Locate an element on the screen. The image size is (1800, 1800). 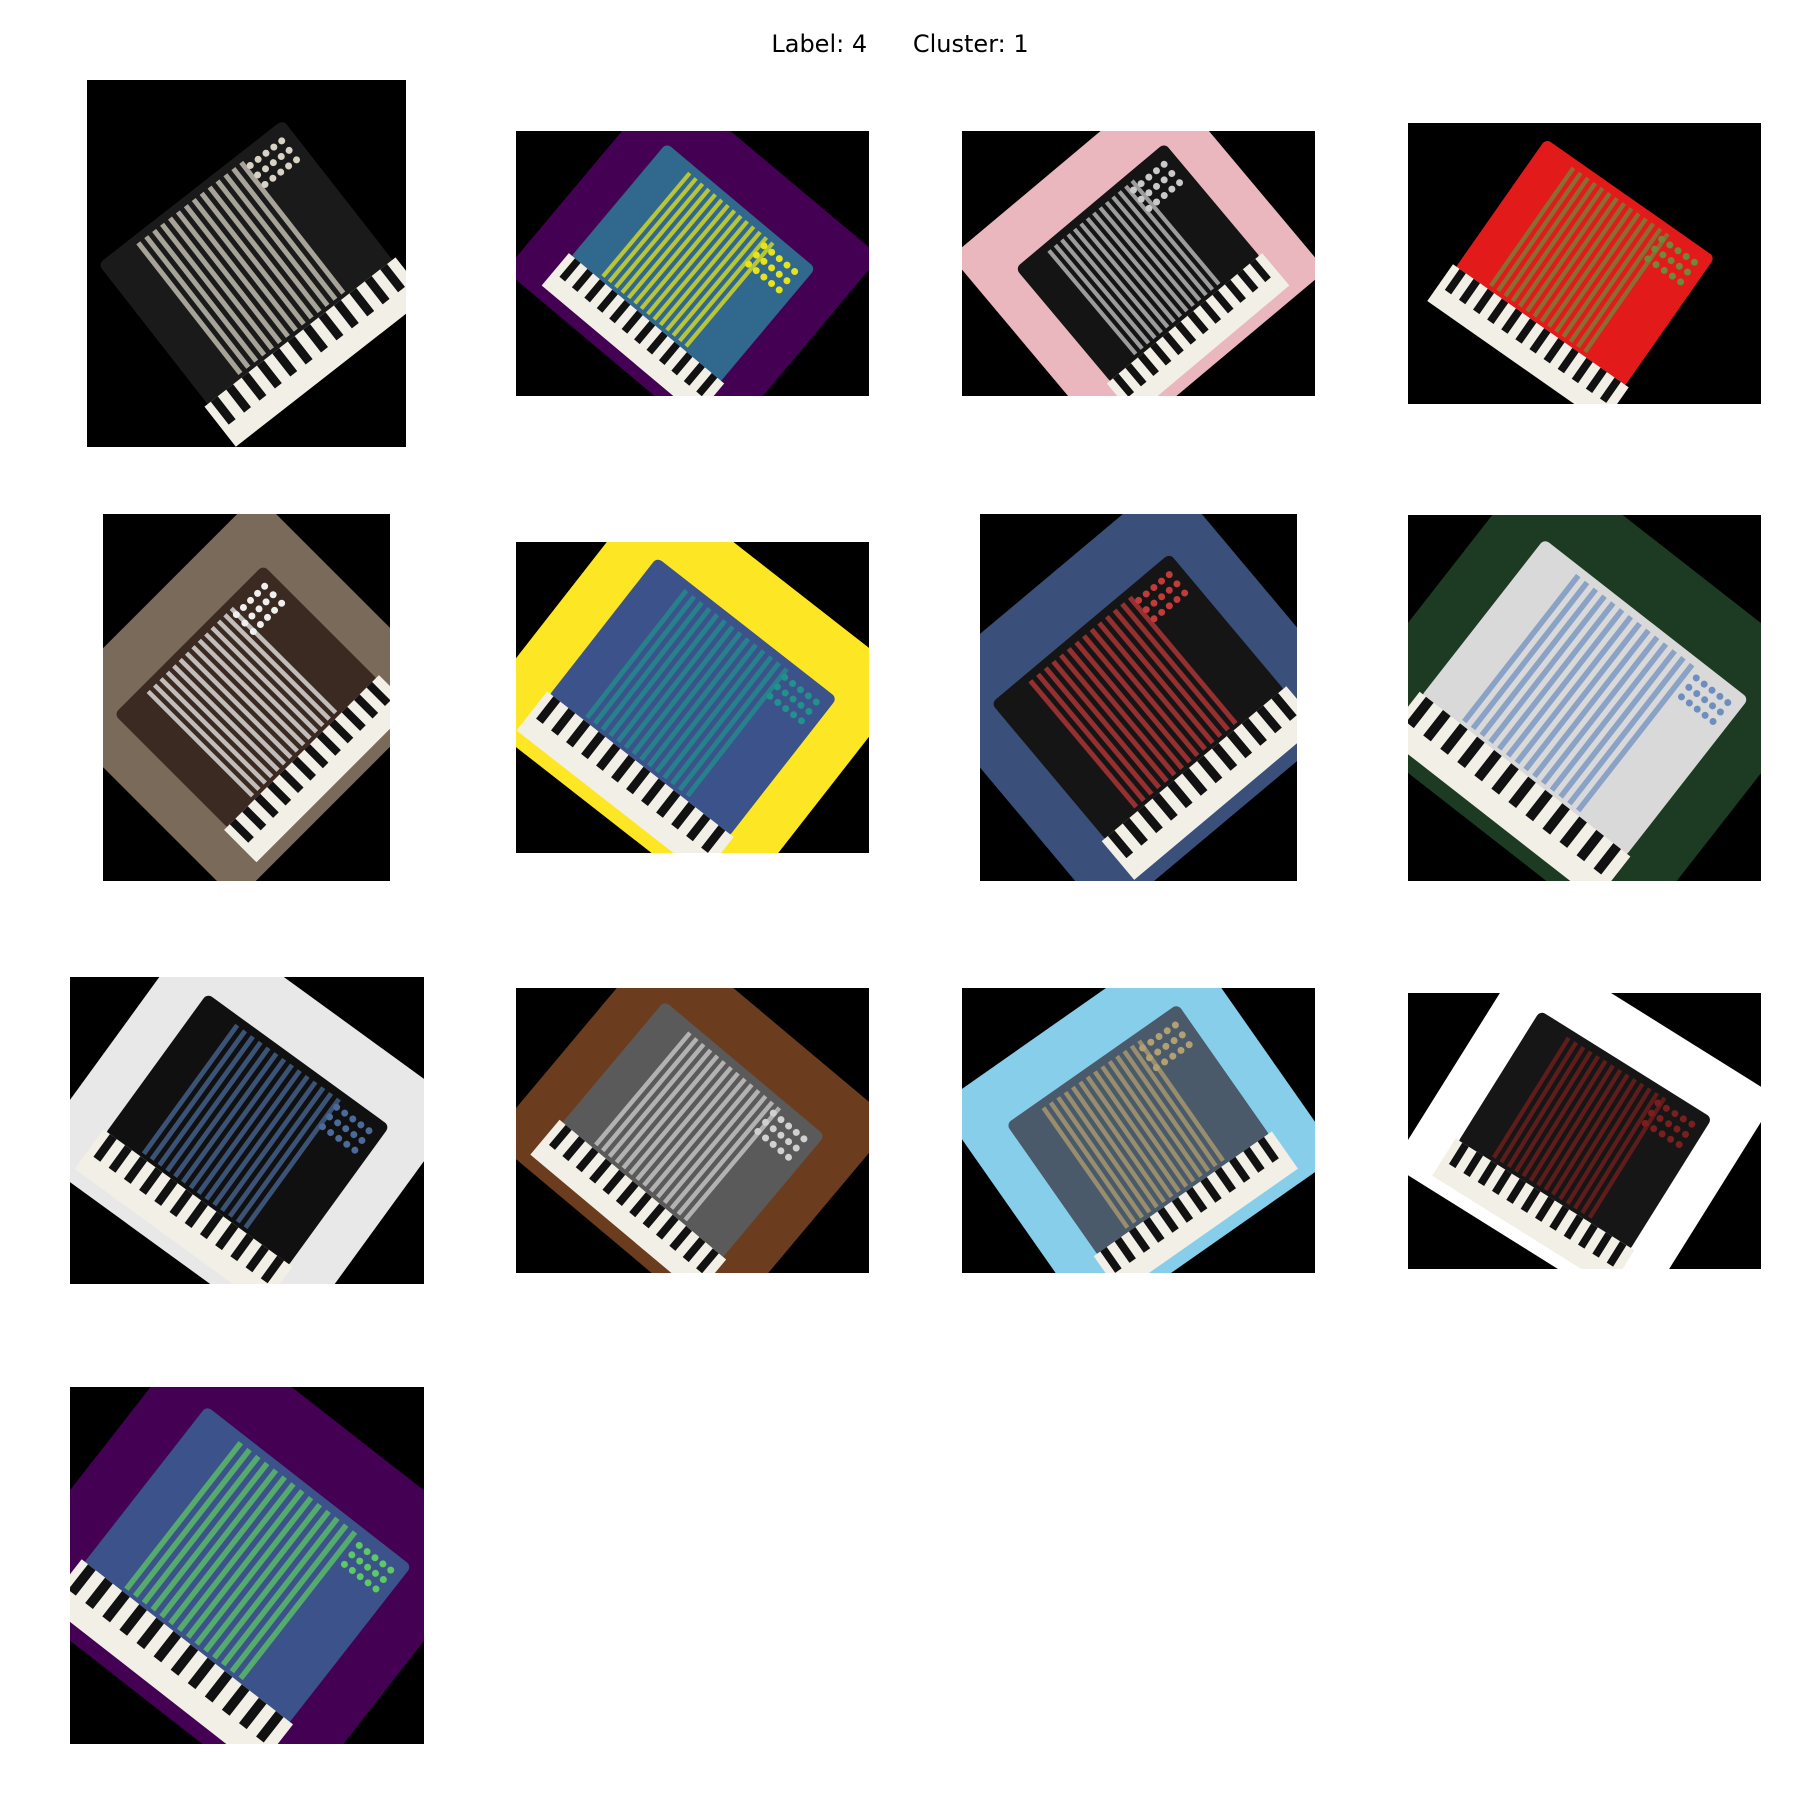
figure-title: Label: 4 Cluster: 1 is located at coordinates (900, 44).